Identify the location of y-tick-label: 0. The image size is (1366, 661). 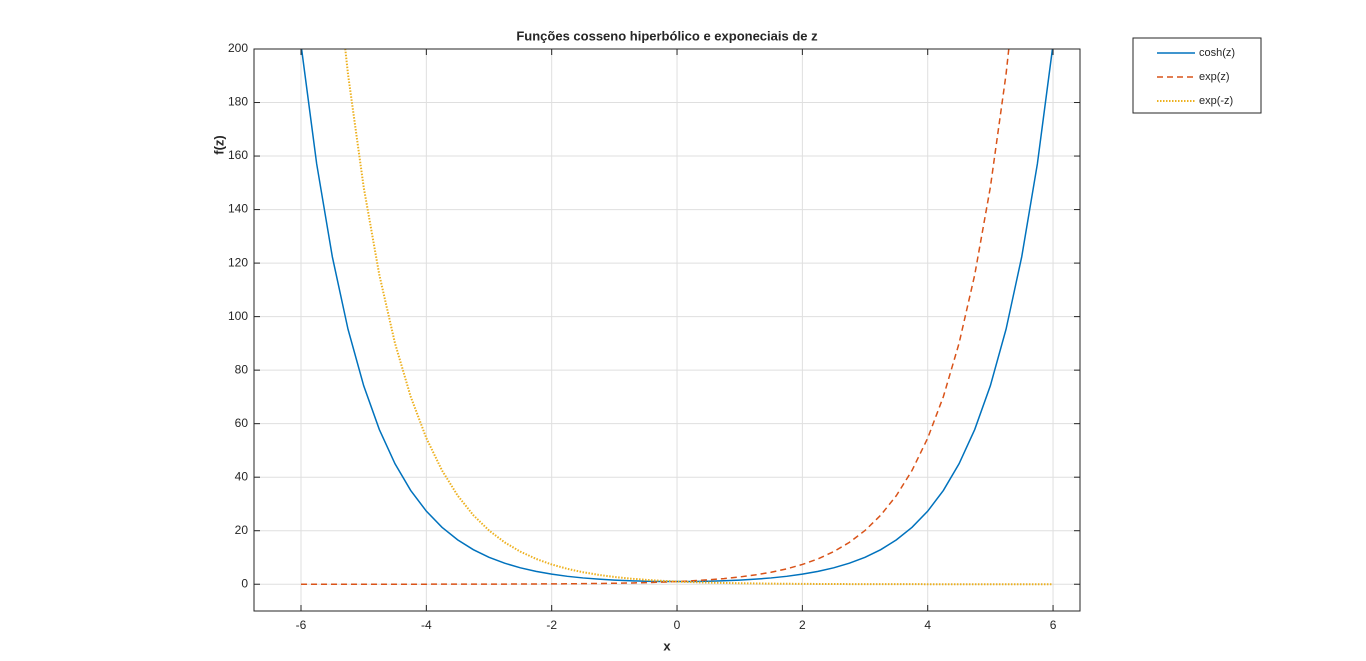
(244, 583).